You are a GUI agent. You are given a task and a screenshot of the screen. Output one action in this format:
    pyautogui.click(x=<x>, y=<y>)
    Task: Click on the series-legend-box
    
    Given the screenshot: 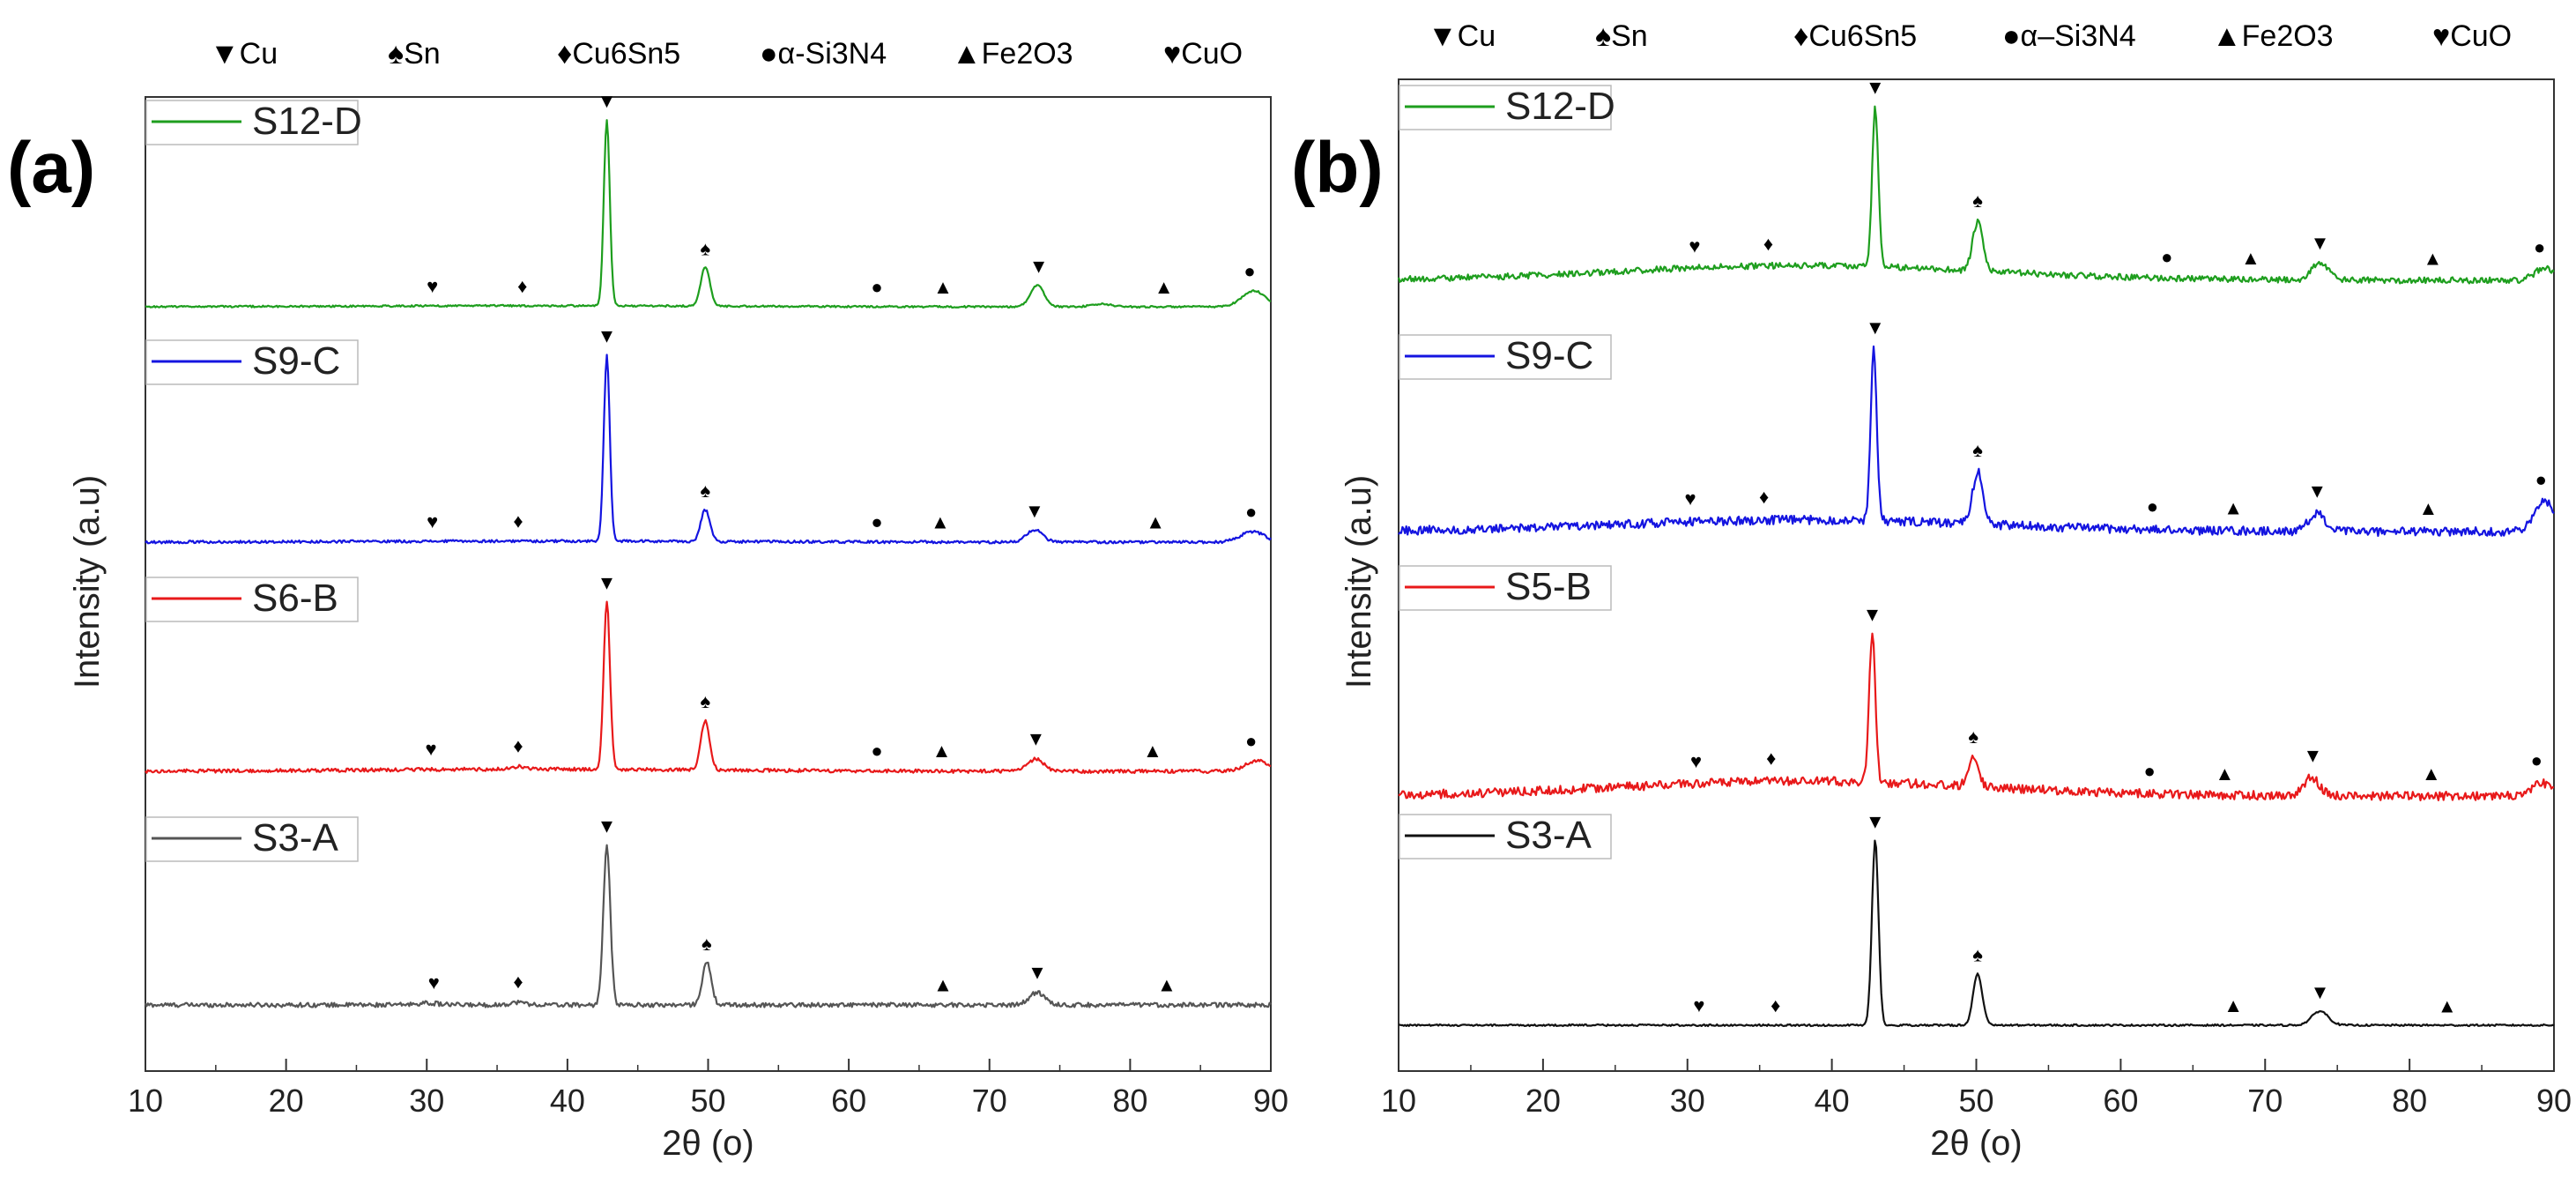 What is the action you would take?
    pyautogui.click(x=252, y=122)
    